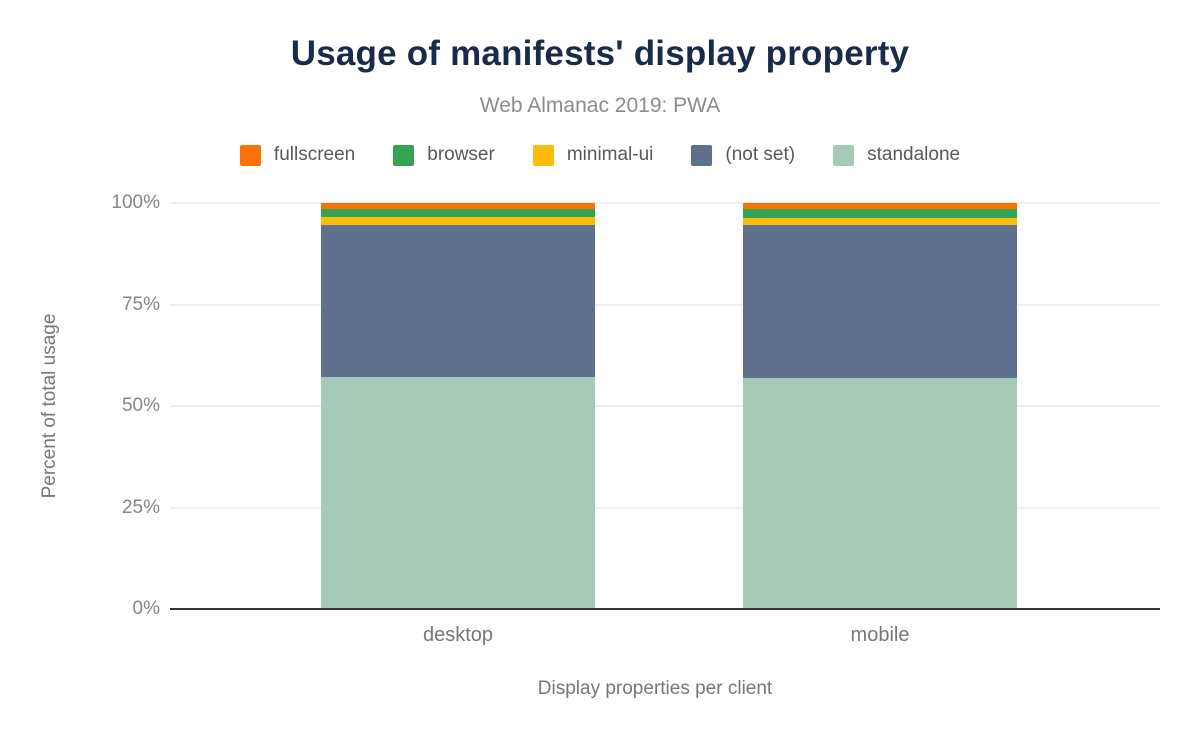 The height and width of the screenshot is (742, 1200). I want to click on bar-mobile-browser, so click(880, 213).